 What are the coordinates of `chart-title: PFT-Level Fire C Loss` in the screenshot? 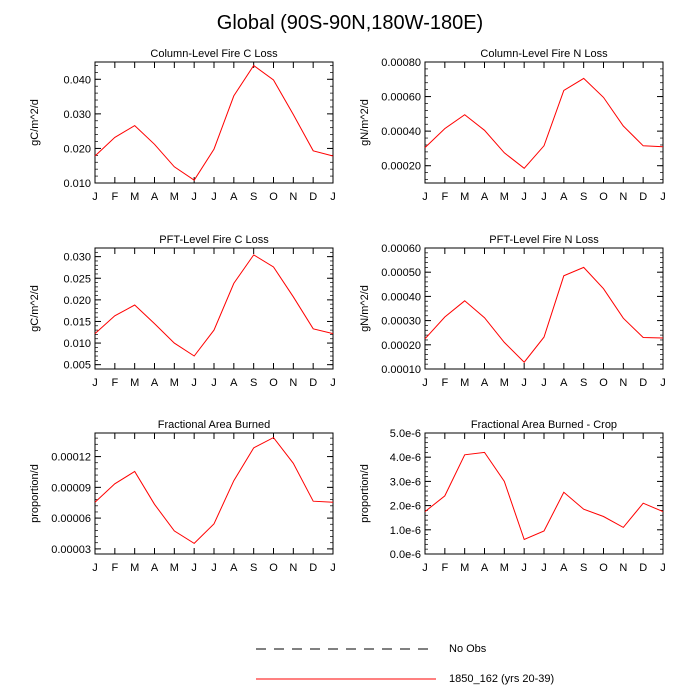 It's located at (214, 240).